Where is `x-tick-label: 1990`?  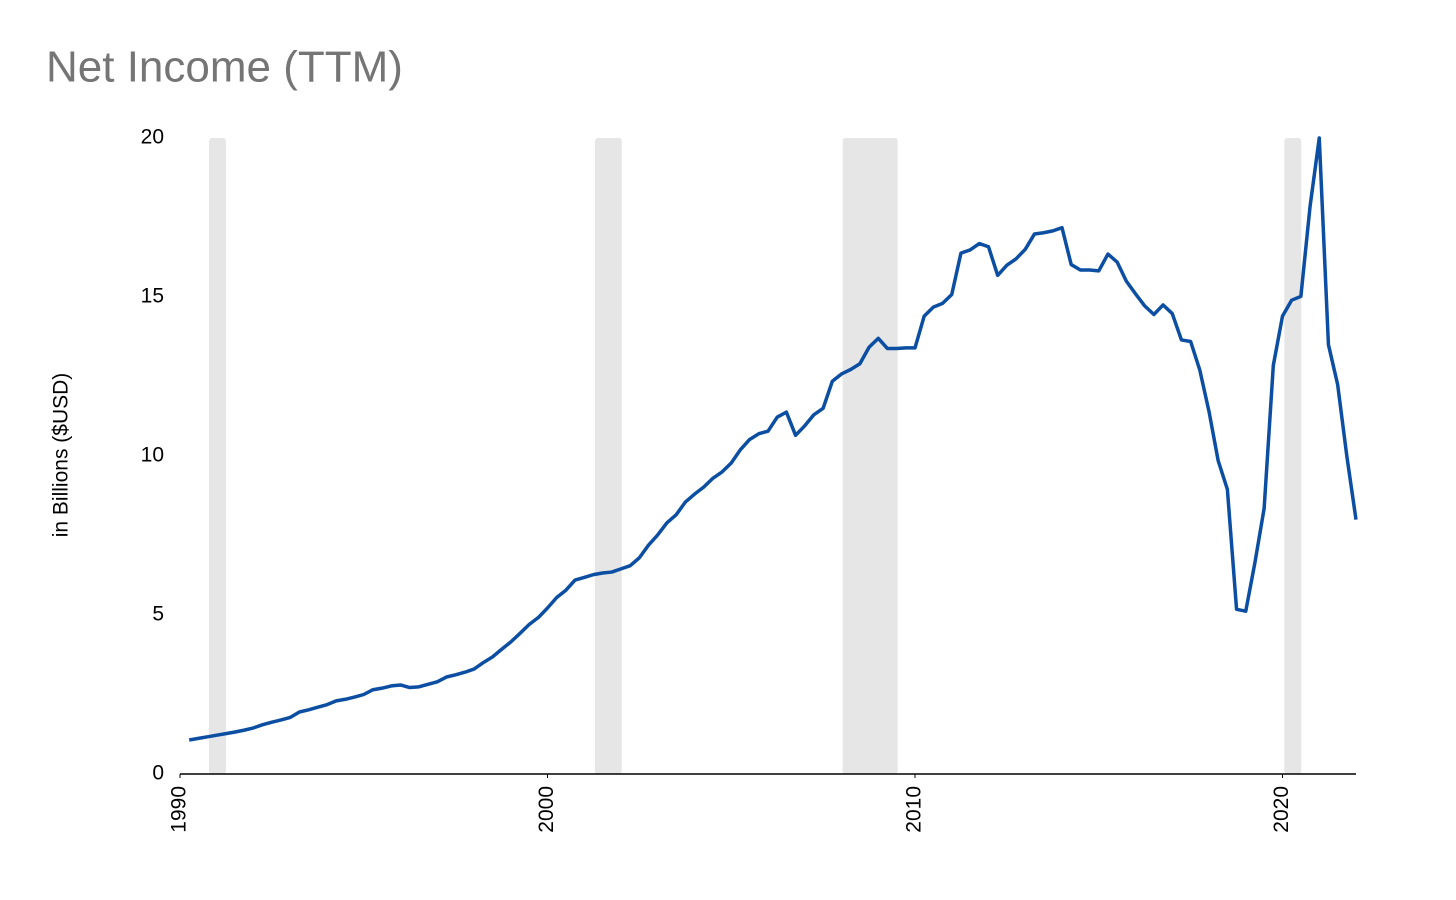 x-tick-label: 1990 is located at coordinates (179, 809).